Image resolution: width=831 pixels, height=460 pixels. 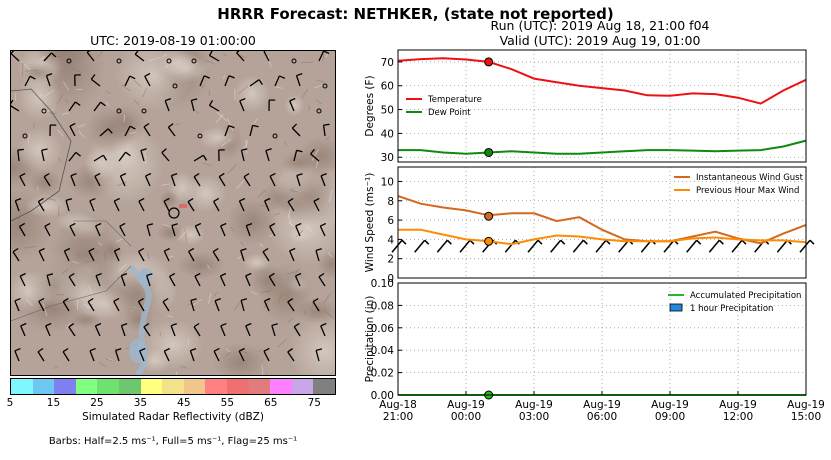 I want to click on x-tick-label-time: 21:00, so click(x=398, y=417).